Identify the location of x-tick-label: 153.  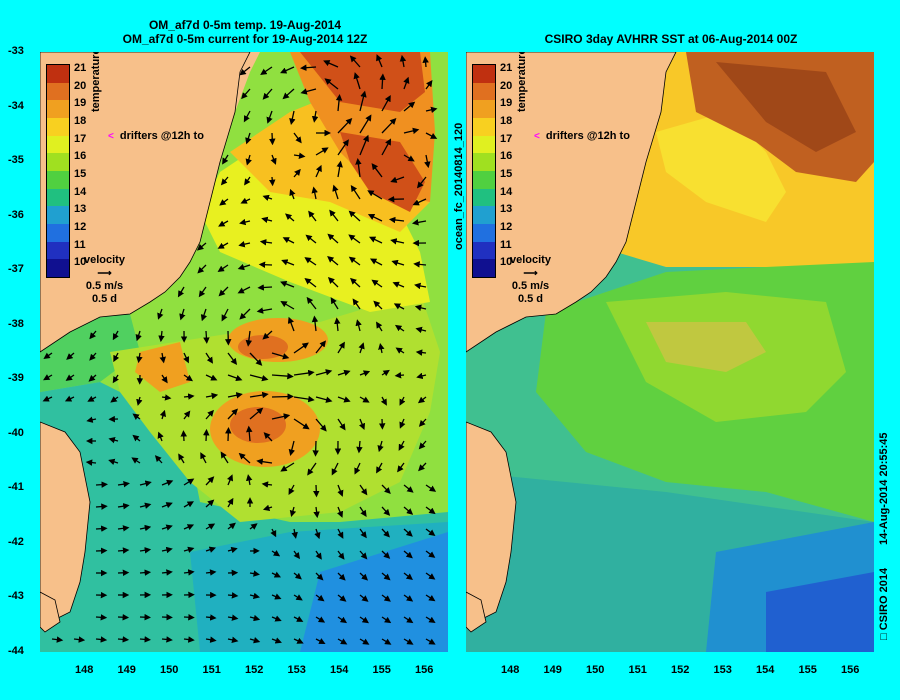
(296, 670).